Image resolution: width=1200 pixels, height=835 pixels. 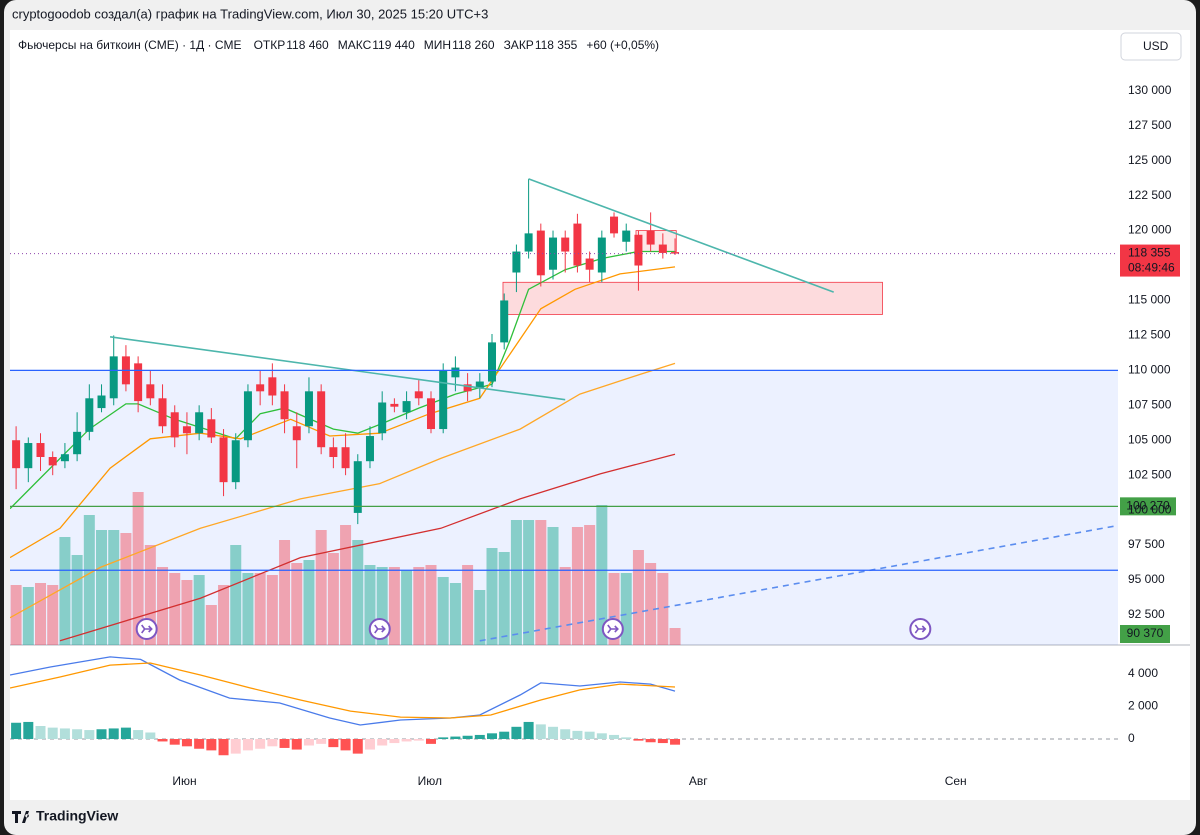 I want to click on y-tick-label: 115 000, so click(x=1149, y=300).